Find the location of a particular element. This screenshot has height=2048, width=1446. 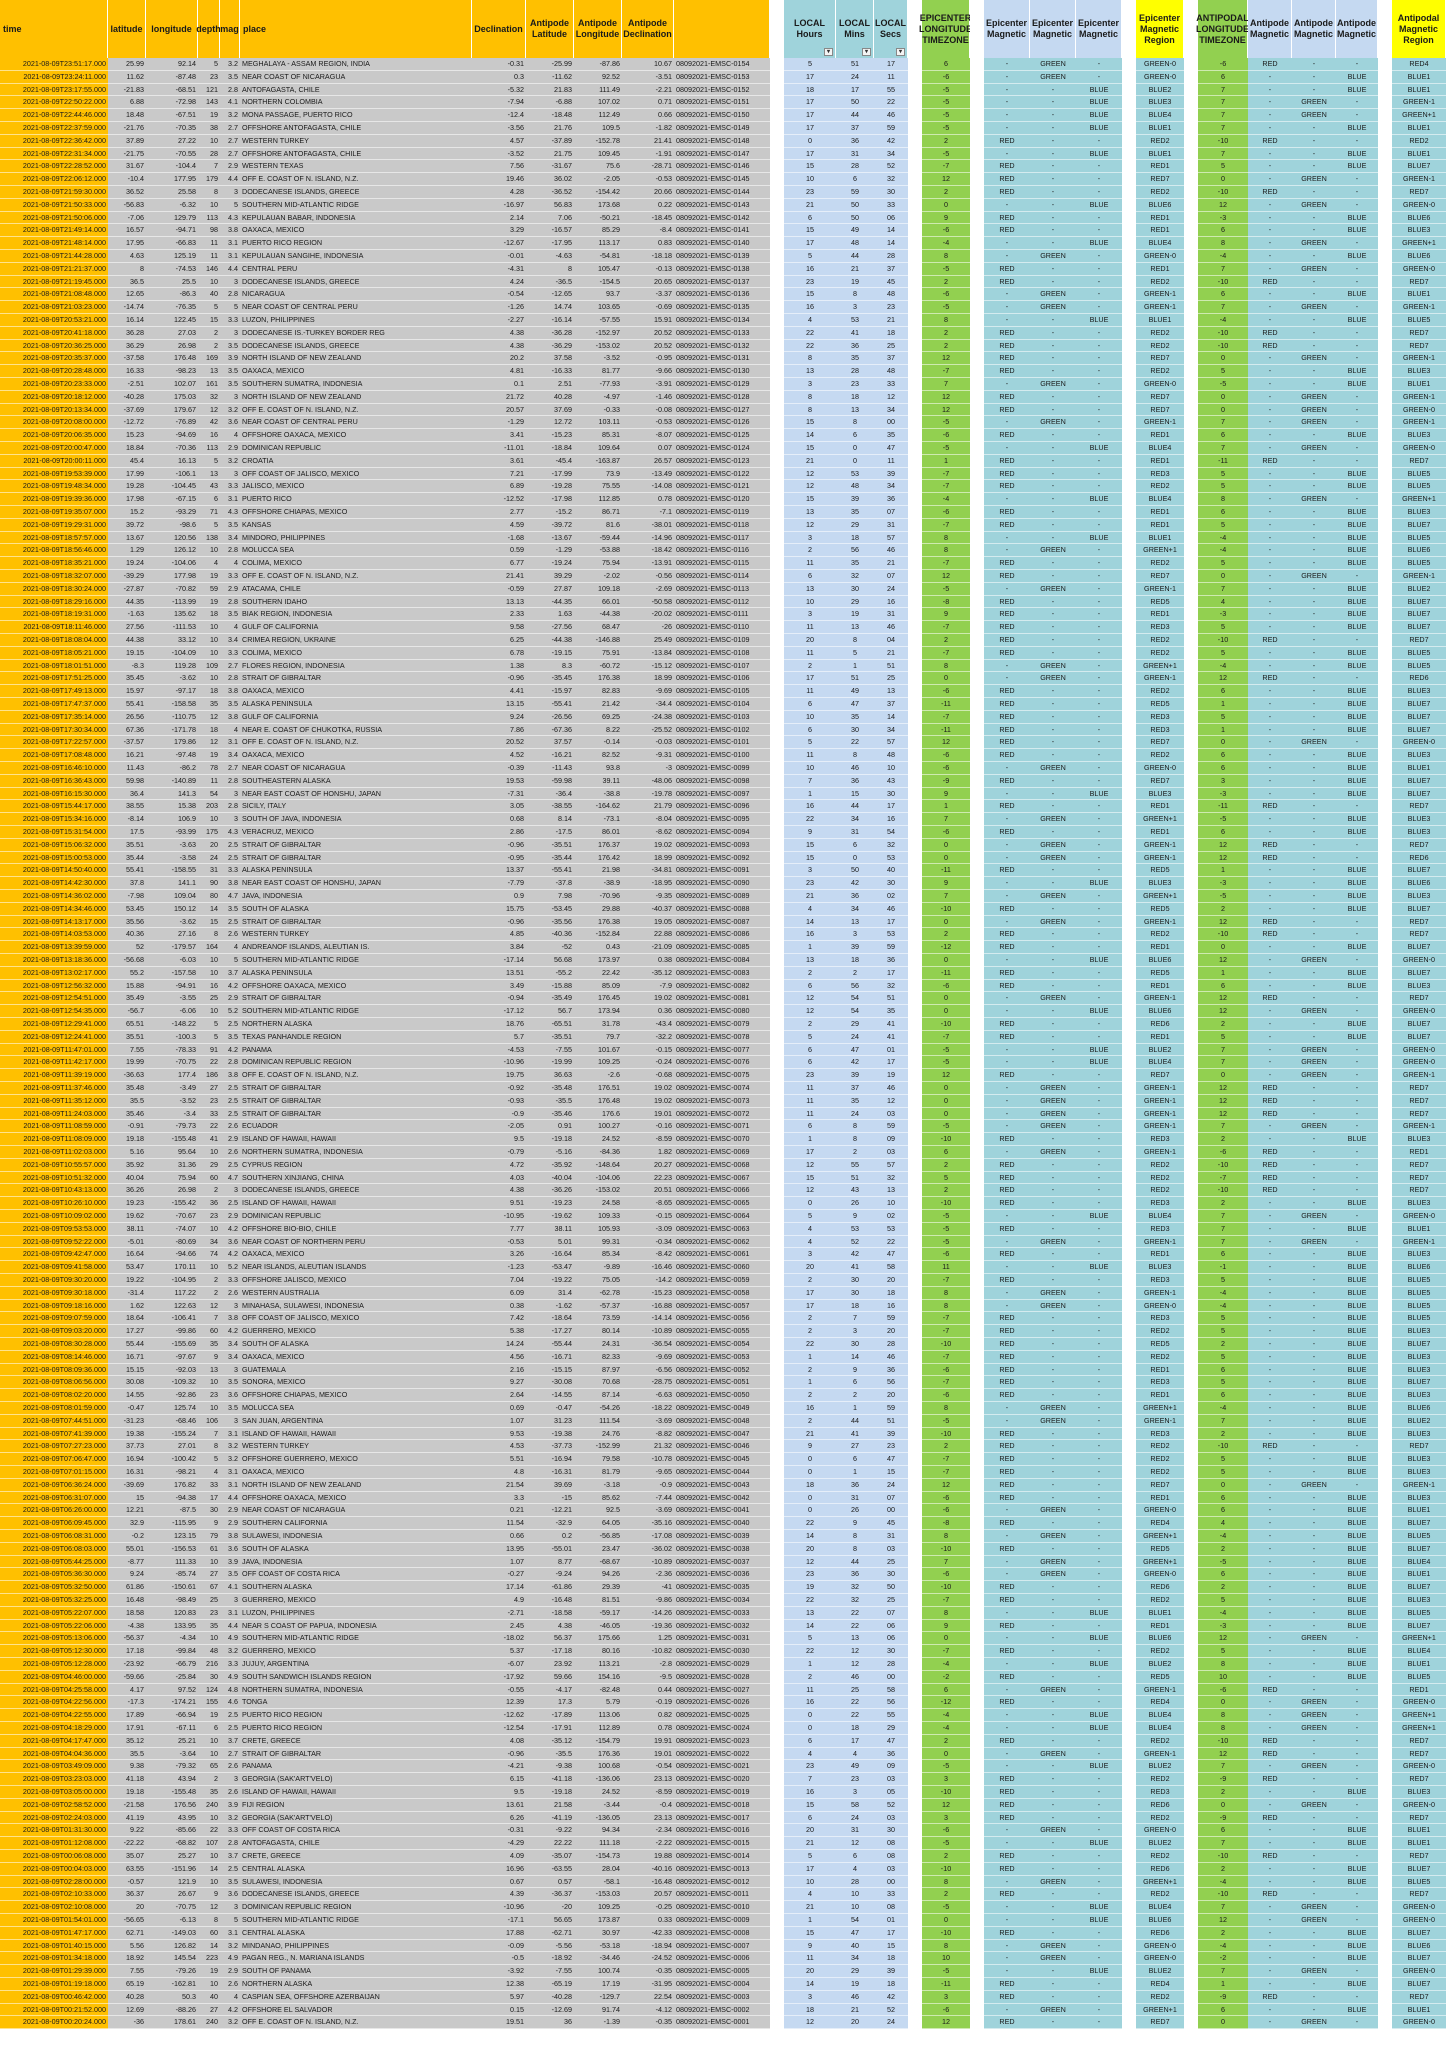

cell-lm: 35 is located at coordinates (855, 512).